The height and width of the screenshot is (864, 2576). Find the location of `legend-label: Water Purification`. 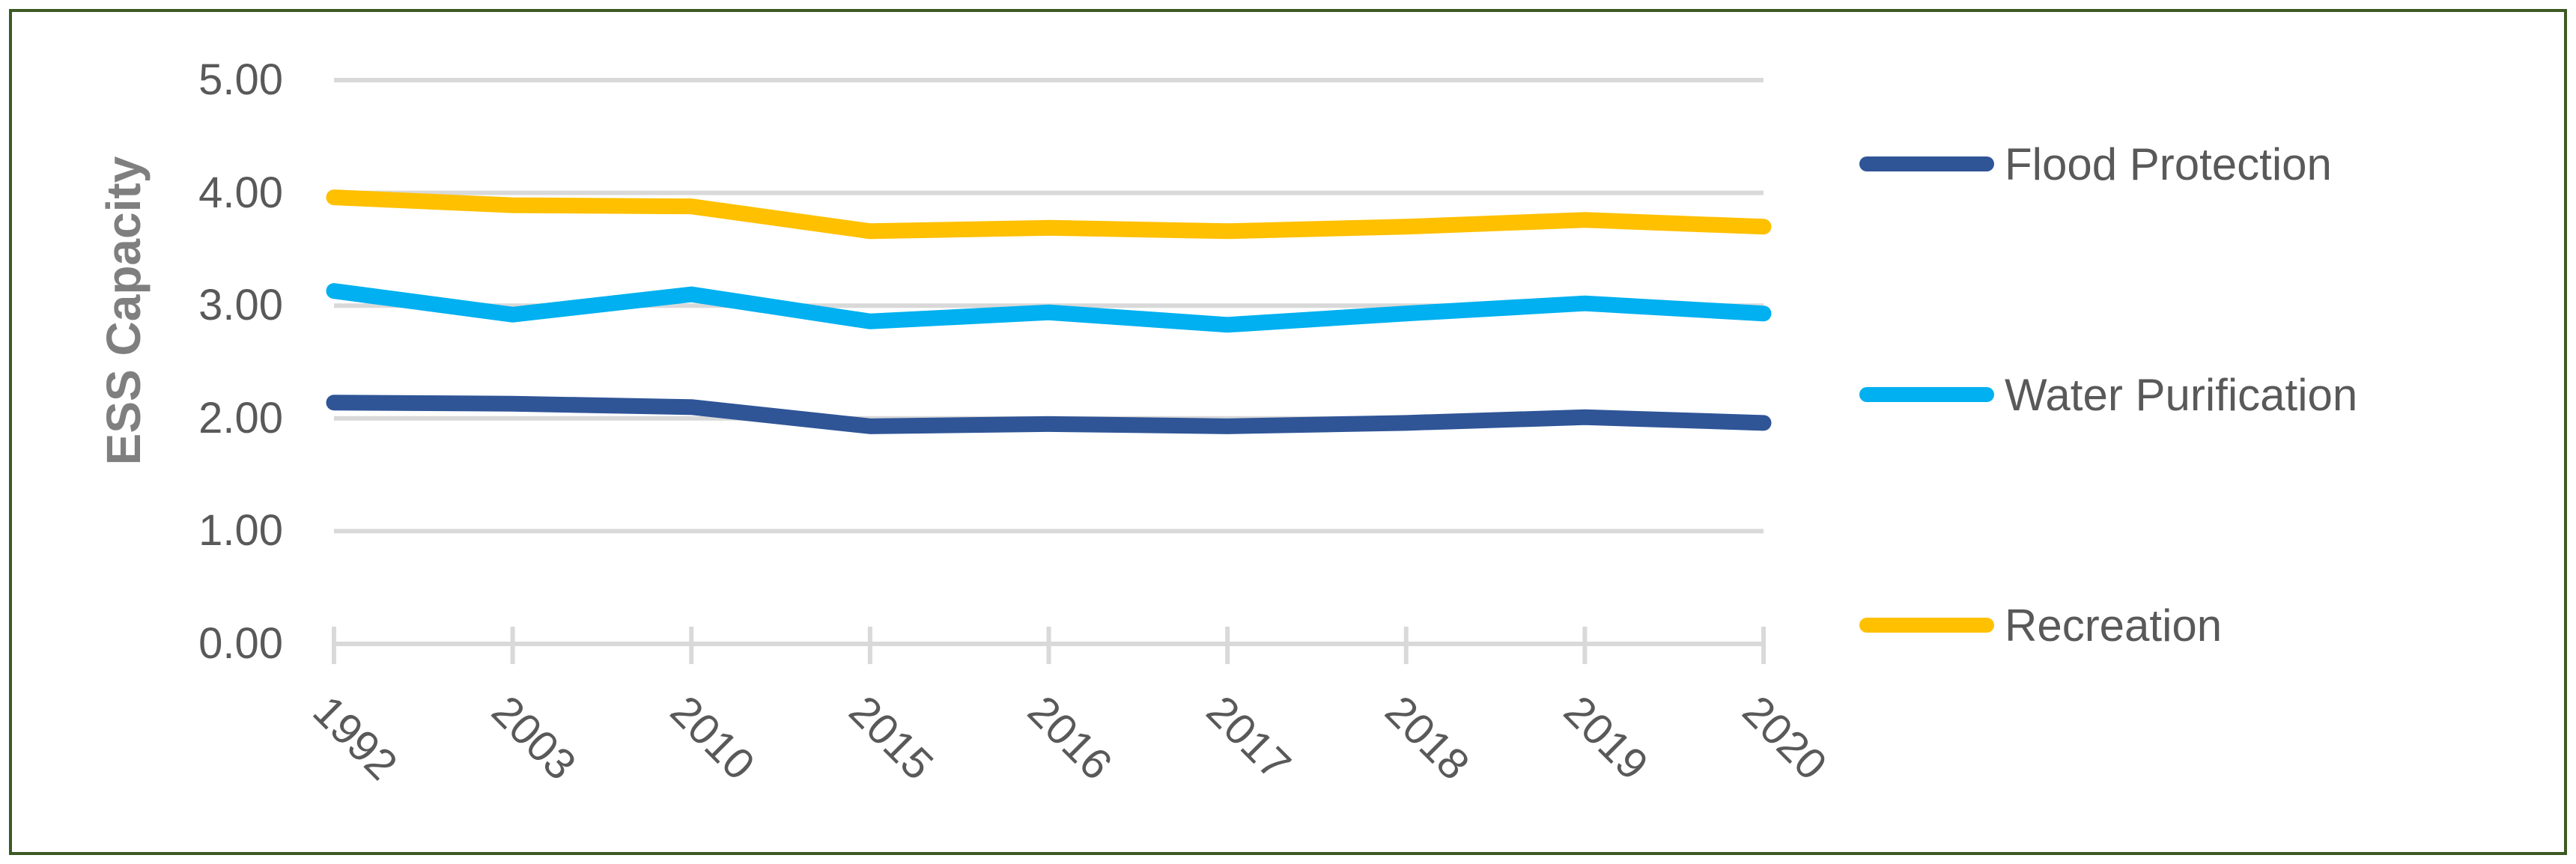

legend-label: Water Purification is located at coordinates (2181, 394).